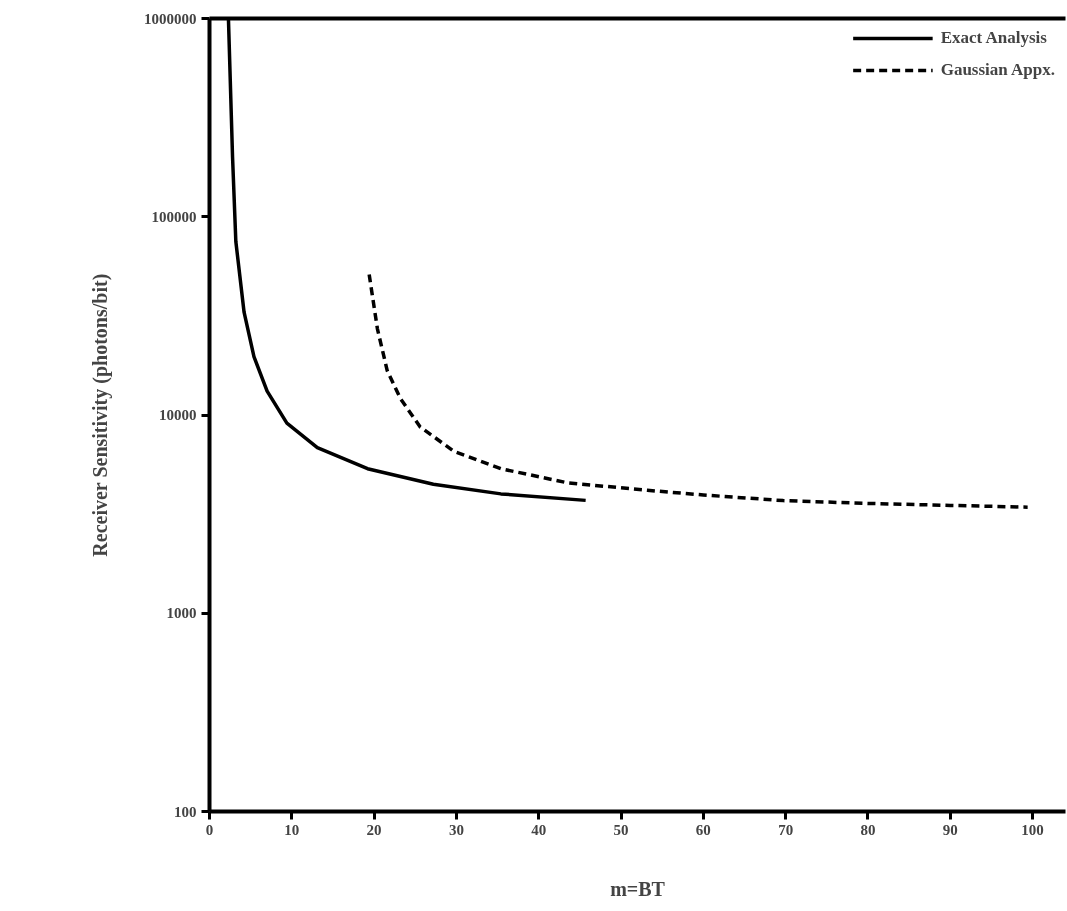 The height and width of the screenshot is (911, 1067). I want to click on legend-label: Gaussian Appx., so click(997, 70).